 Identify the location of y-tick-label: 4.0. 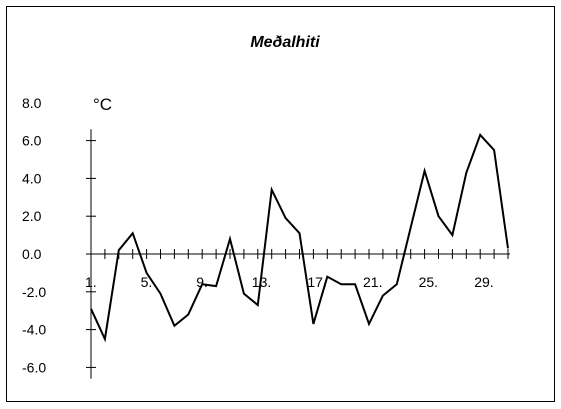
(32, 178).